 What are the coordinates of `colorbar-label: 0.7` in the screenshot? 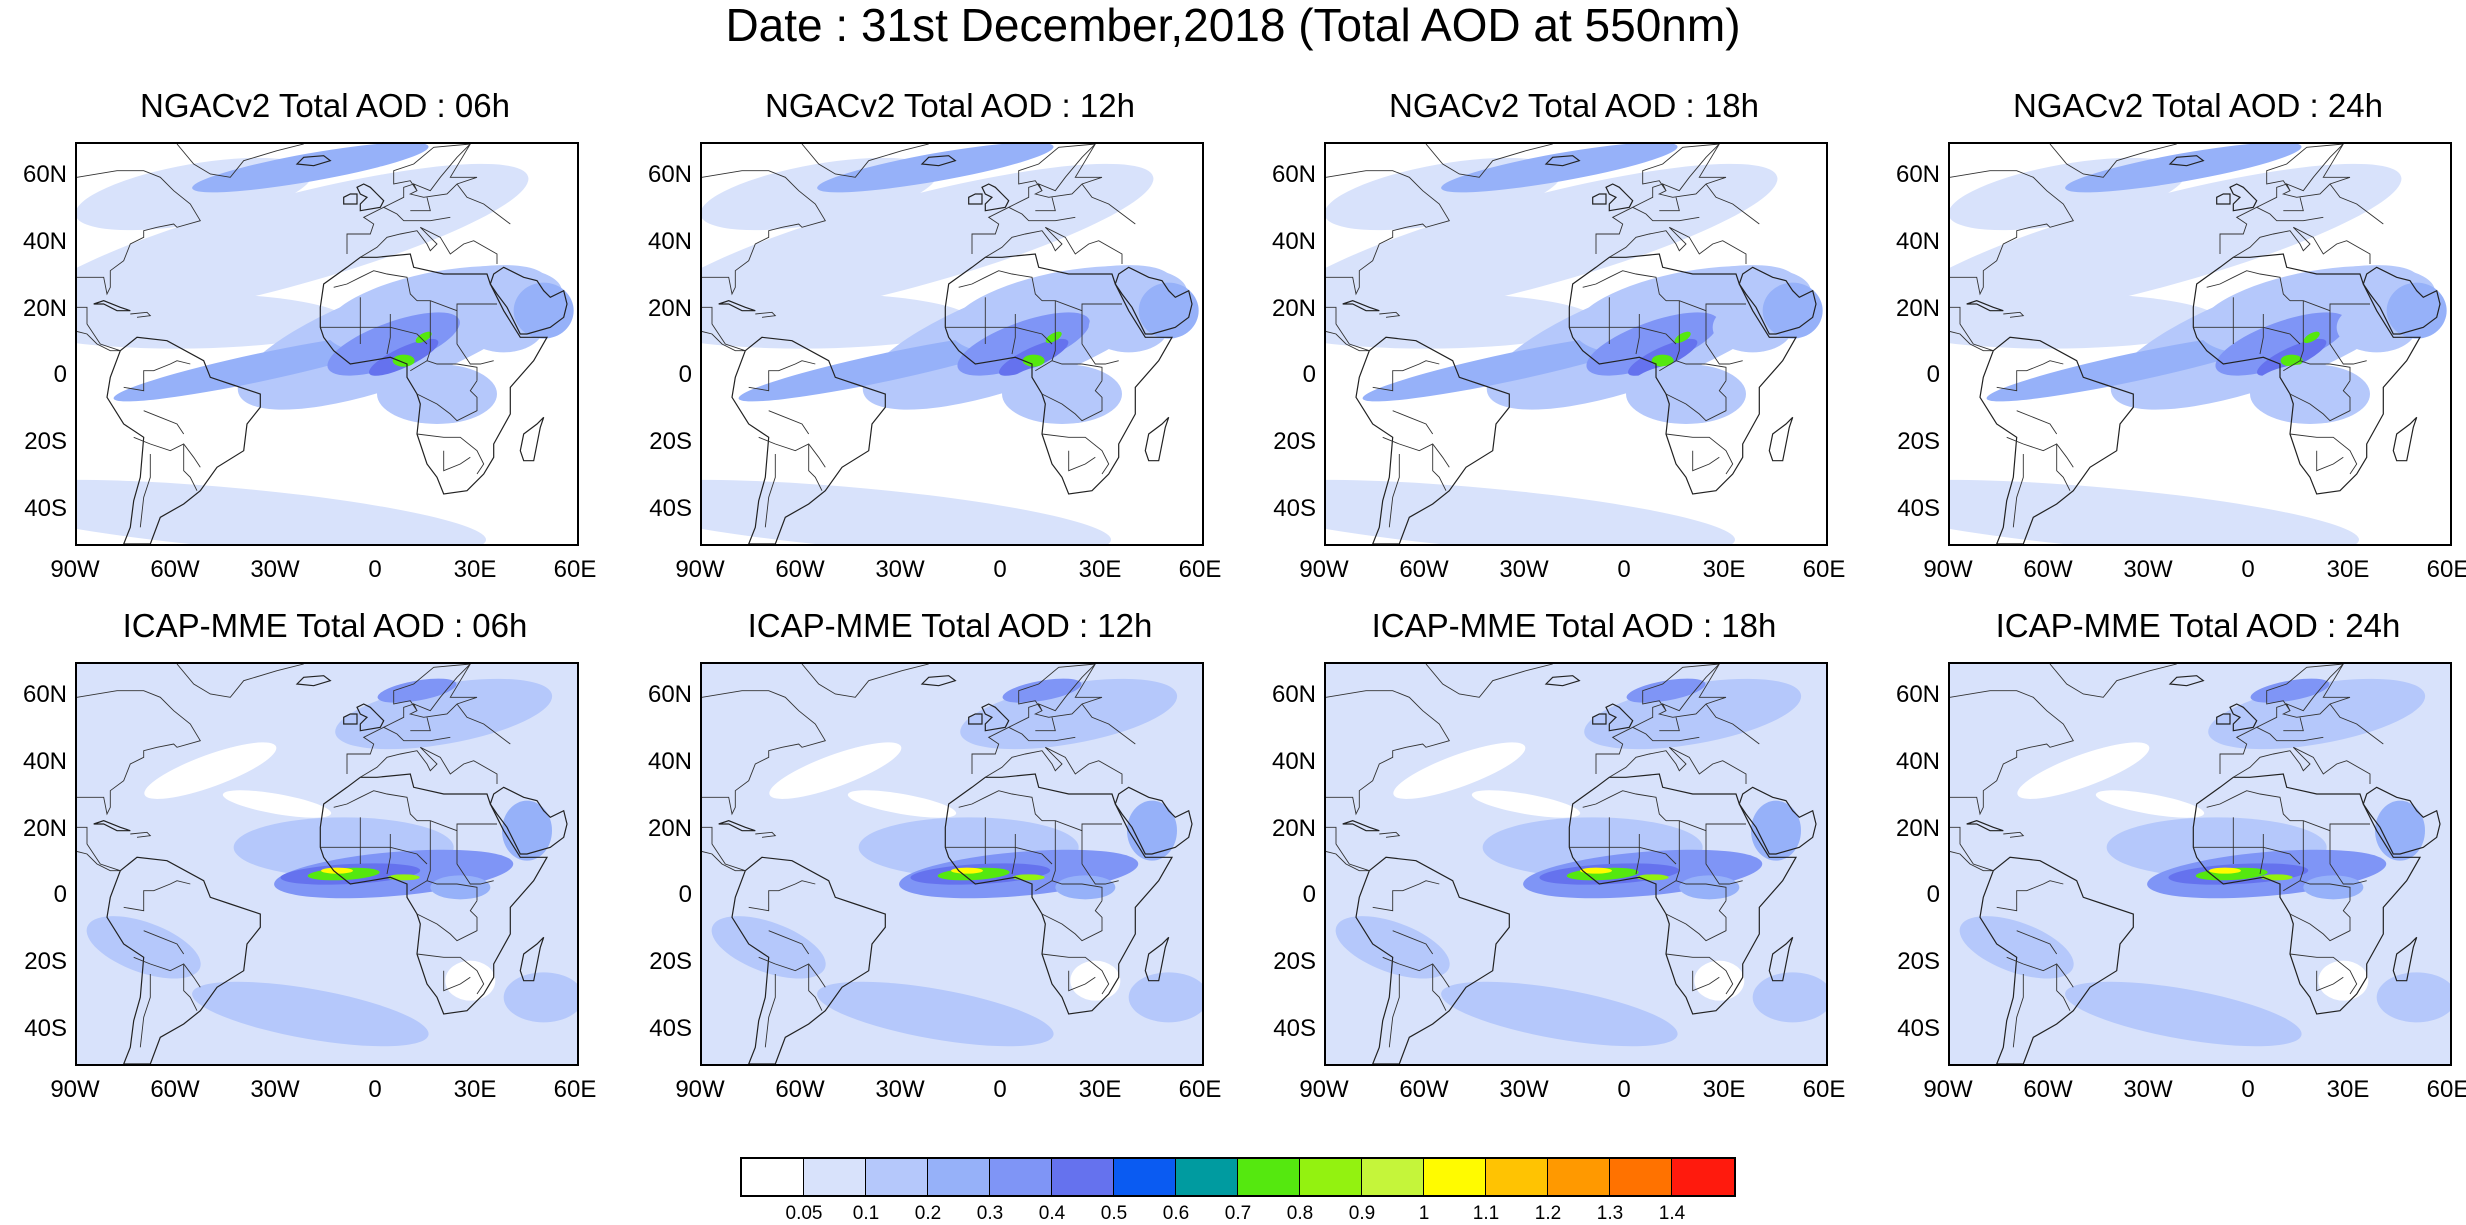 It's located at (1238, 1213).